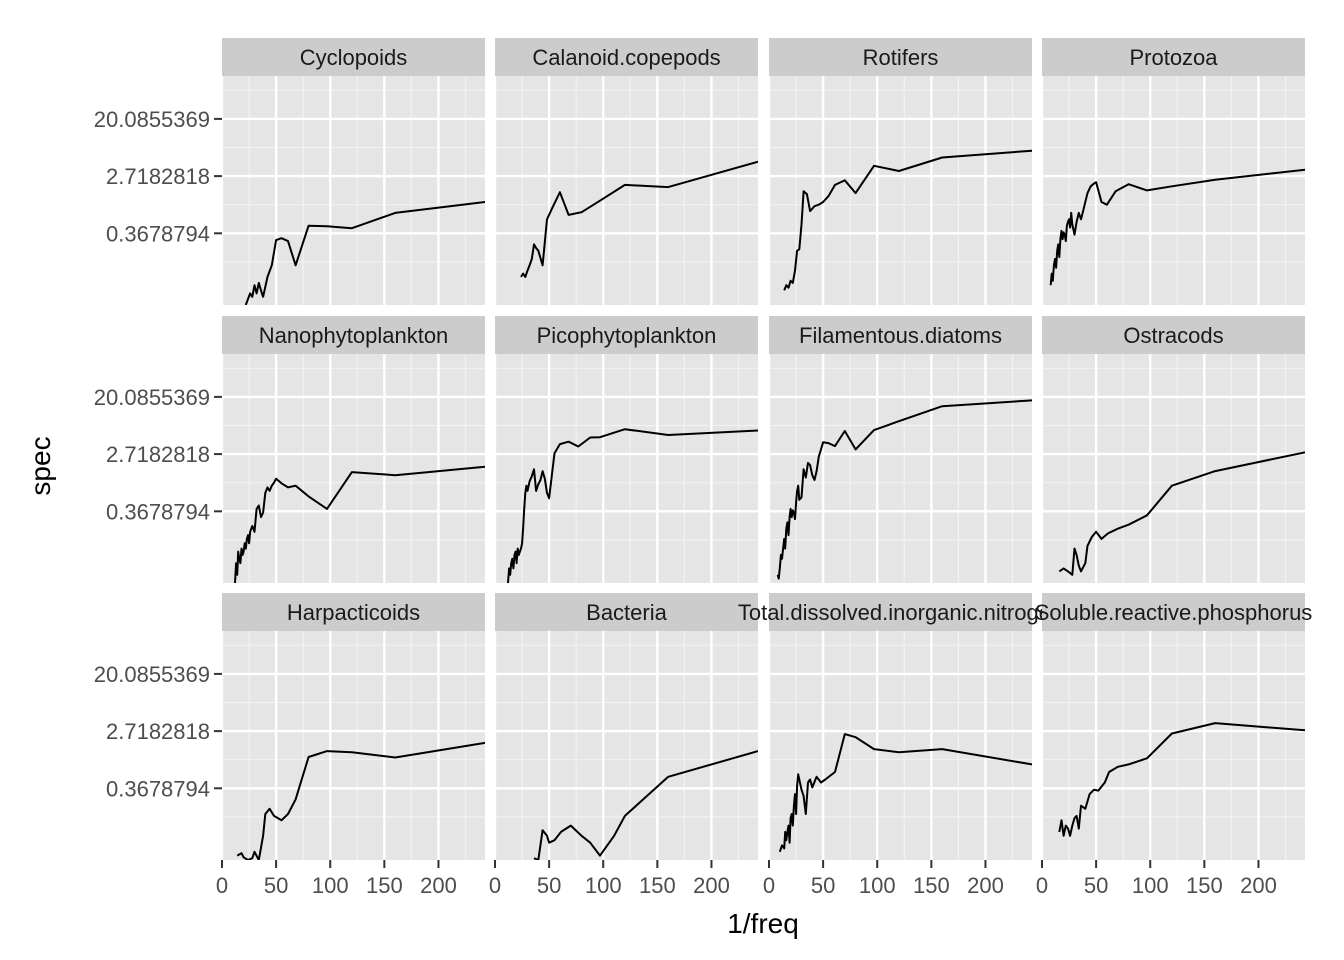  I want to click on facet-strip-label: Cyclopoids, so click(354, 57).